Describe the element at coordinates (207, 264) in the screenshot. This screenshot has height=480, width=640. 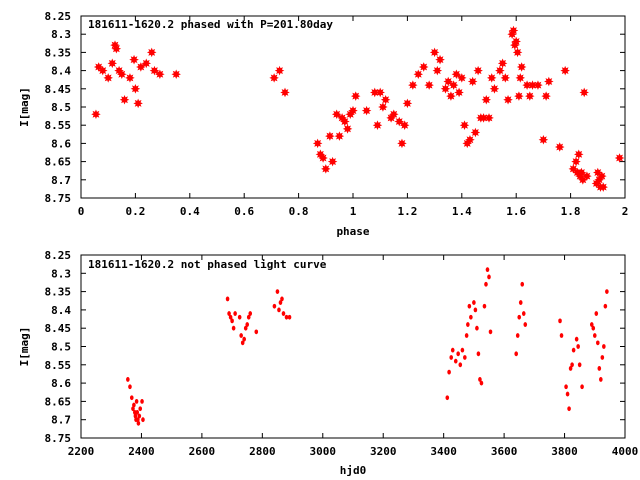
I see `panel-title: 181611-1620.2 not phased light curve` at that location.